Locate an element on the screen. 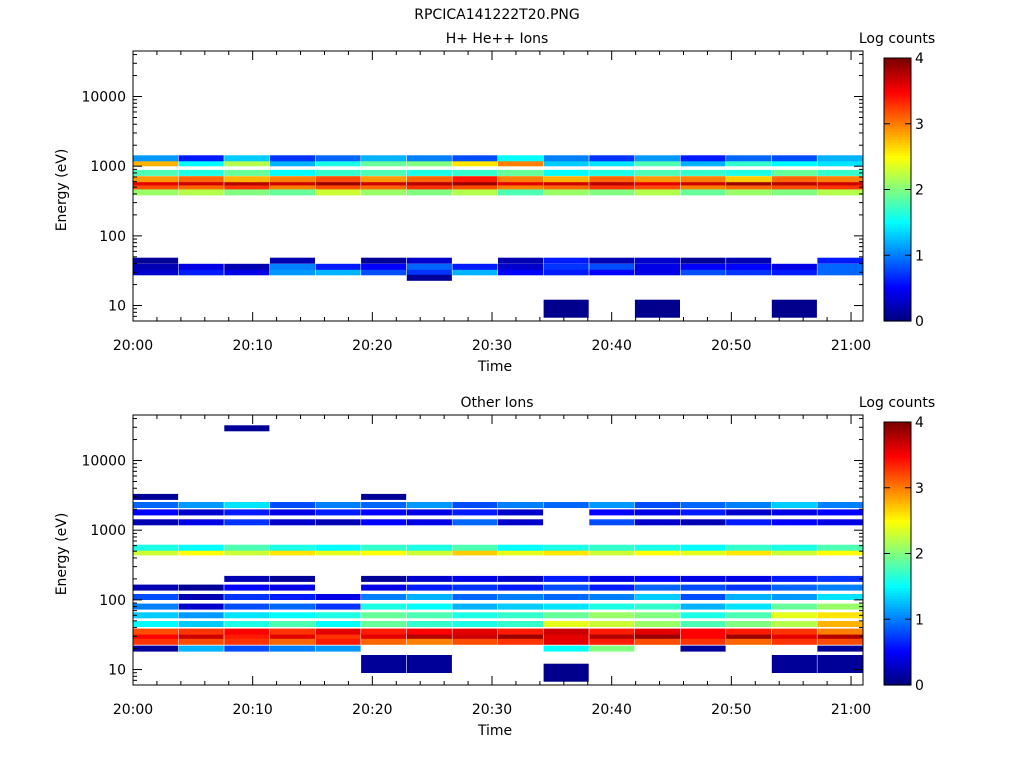 This screenshot has height=768, width=1024. x-tick-label: 21:00 is located at coordinates (851, 710).